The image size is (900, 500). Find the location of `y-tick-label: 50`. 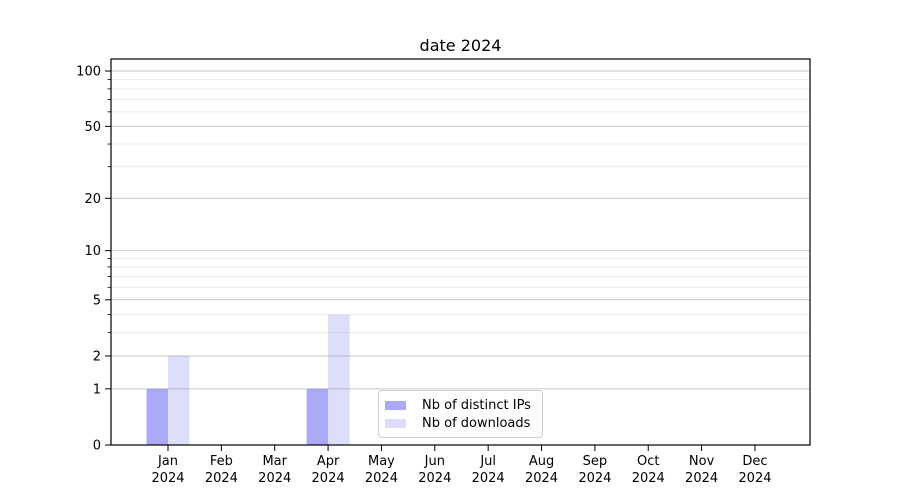

y-tick-label: 50 is located at coordinates (92, 127).